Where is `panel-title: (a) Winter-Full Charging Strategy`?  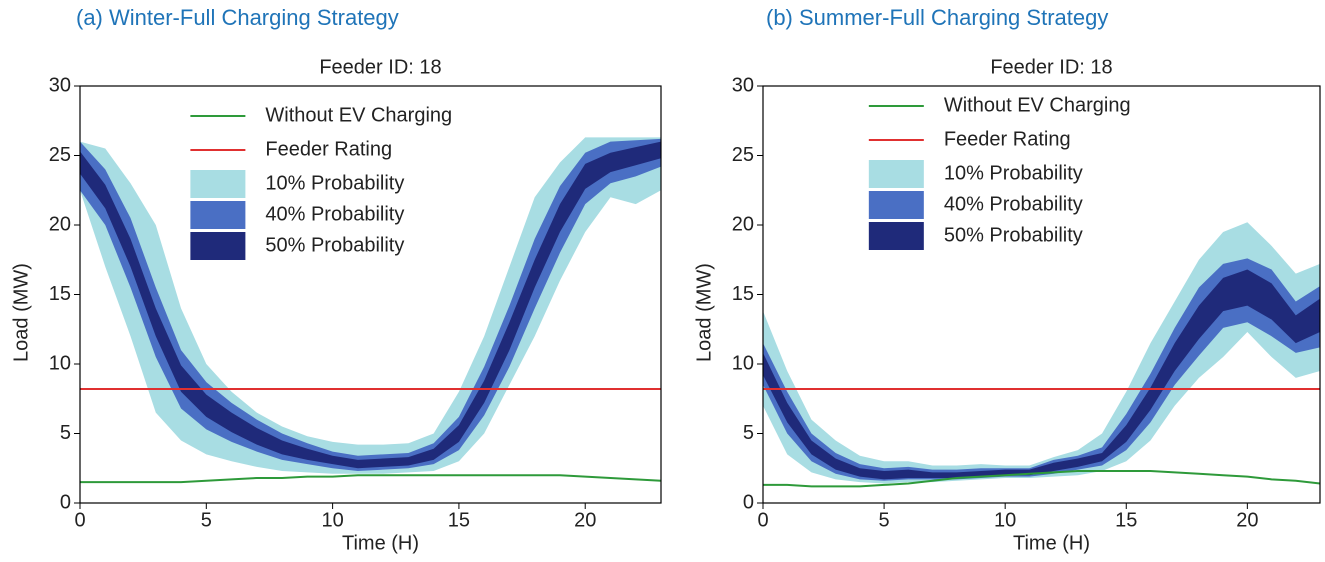 panel-title: (a) Winter-Full Charging Strategy is located at coordinates (237, 17).